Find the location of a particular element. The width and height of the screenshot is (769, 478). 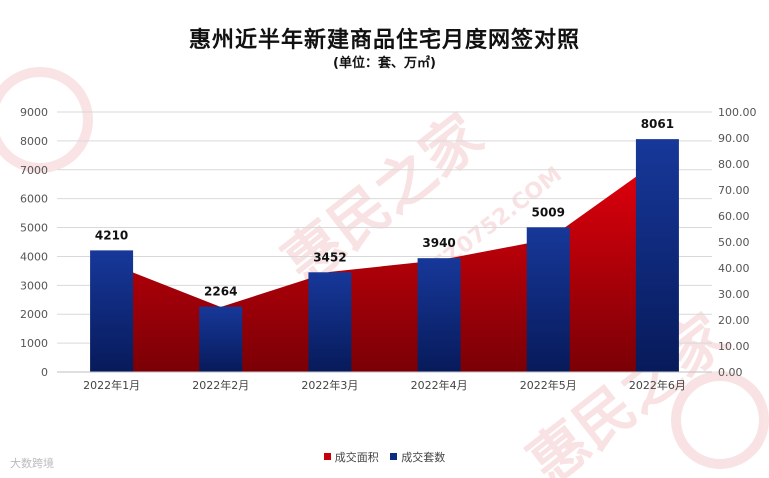

legend-swatch-bar is located at coordinates (394, 456).